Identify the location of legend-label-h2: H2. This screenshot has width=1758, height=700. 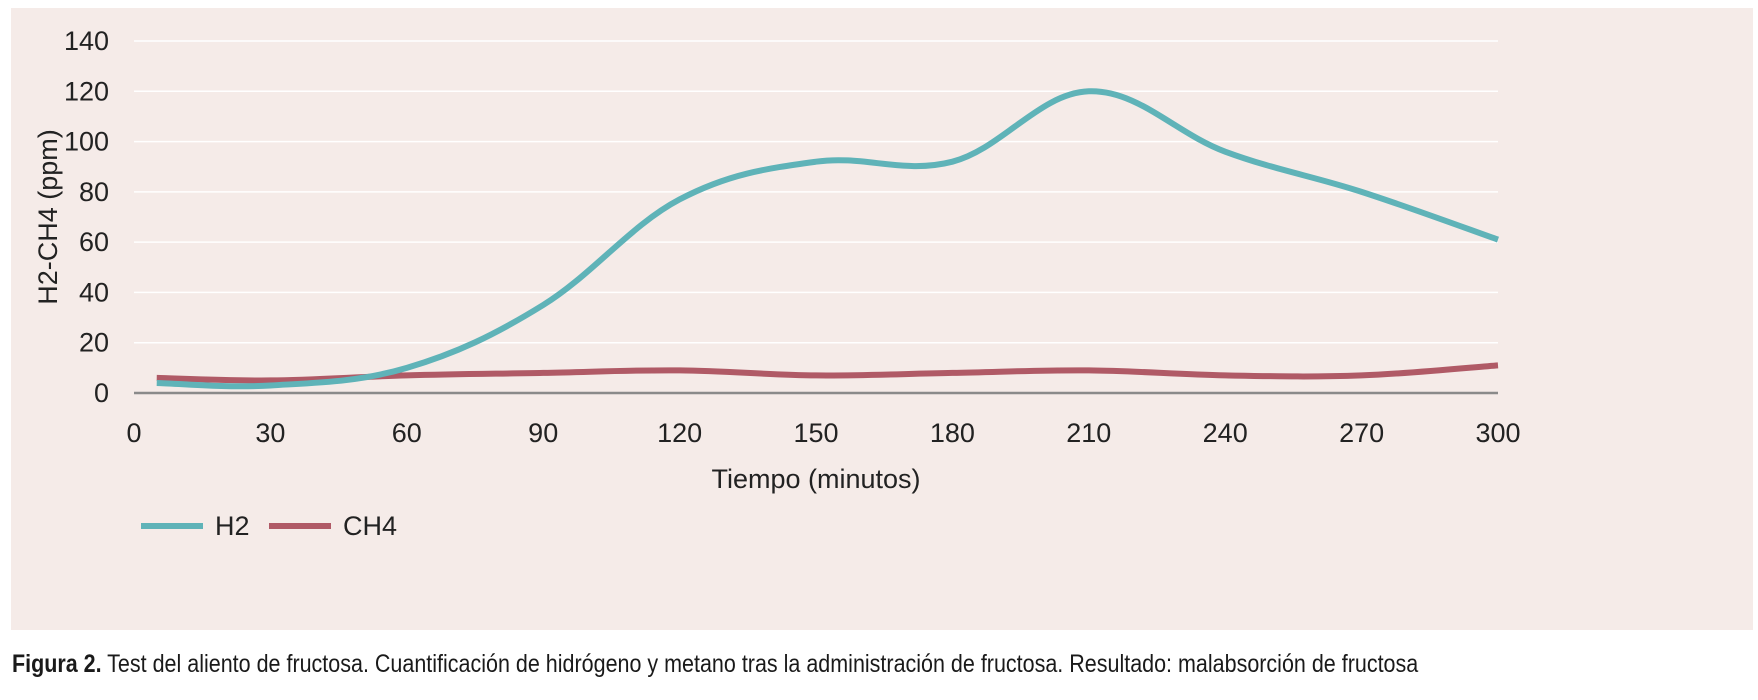
(232, 526).